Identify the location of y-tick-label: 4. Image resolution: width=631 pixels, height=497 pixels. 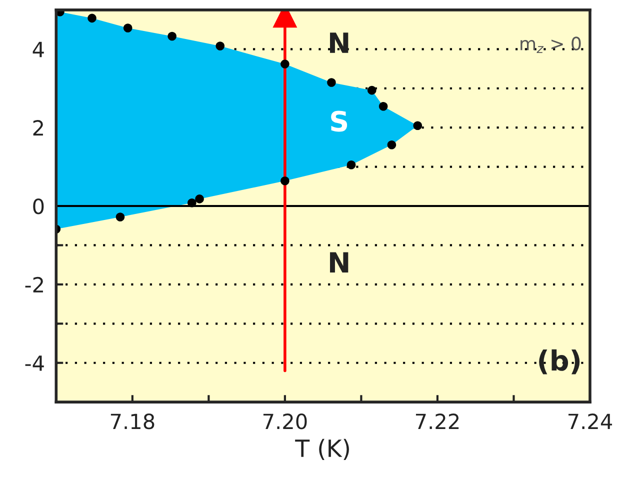
(38, 50).